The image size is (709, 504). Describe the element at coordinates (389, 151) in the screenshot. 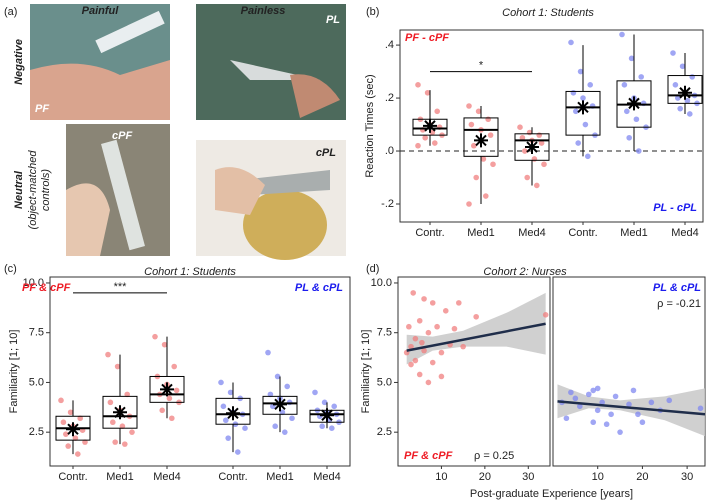

I see `y-tick-label: .0` at that location.